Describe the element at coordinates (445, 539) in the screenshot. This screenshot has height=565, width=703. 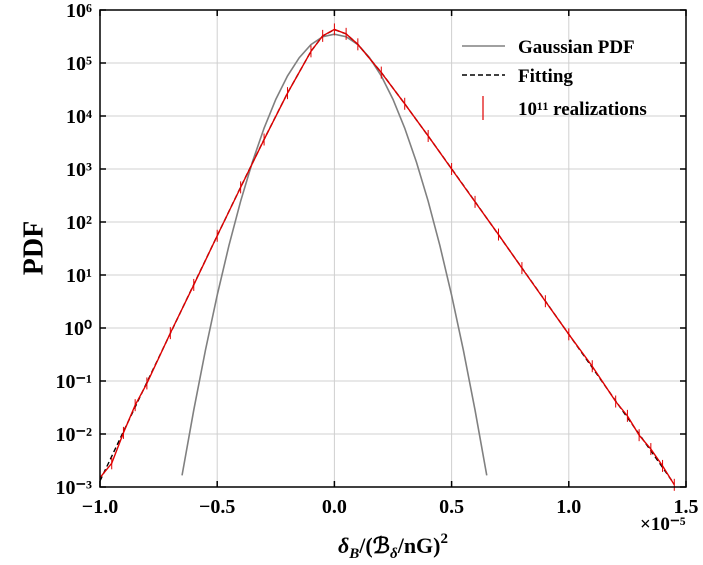
I see `x-axis-label-part: 2` at that location.